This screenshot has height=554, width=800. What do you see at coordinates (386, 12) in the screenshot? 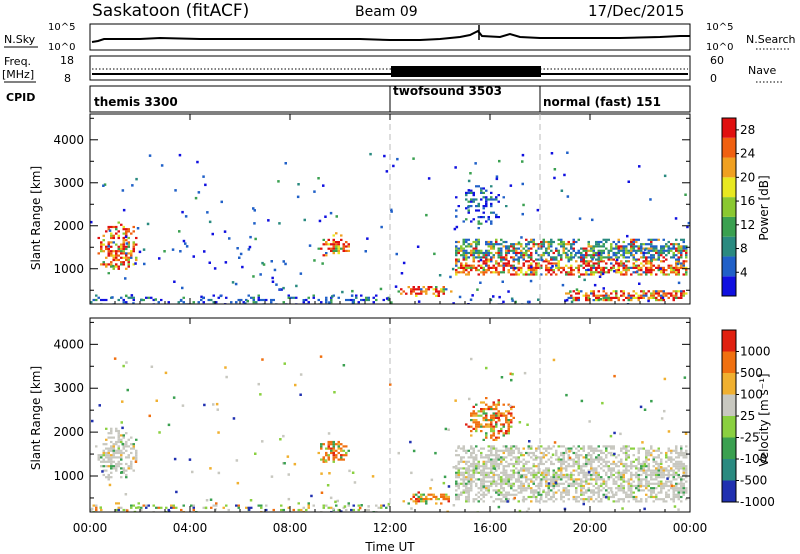
I see `beam-title: Beam 09` at bounding box center [386, 12].